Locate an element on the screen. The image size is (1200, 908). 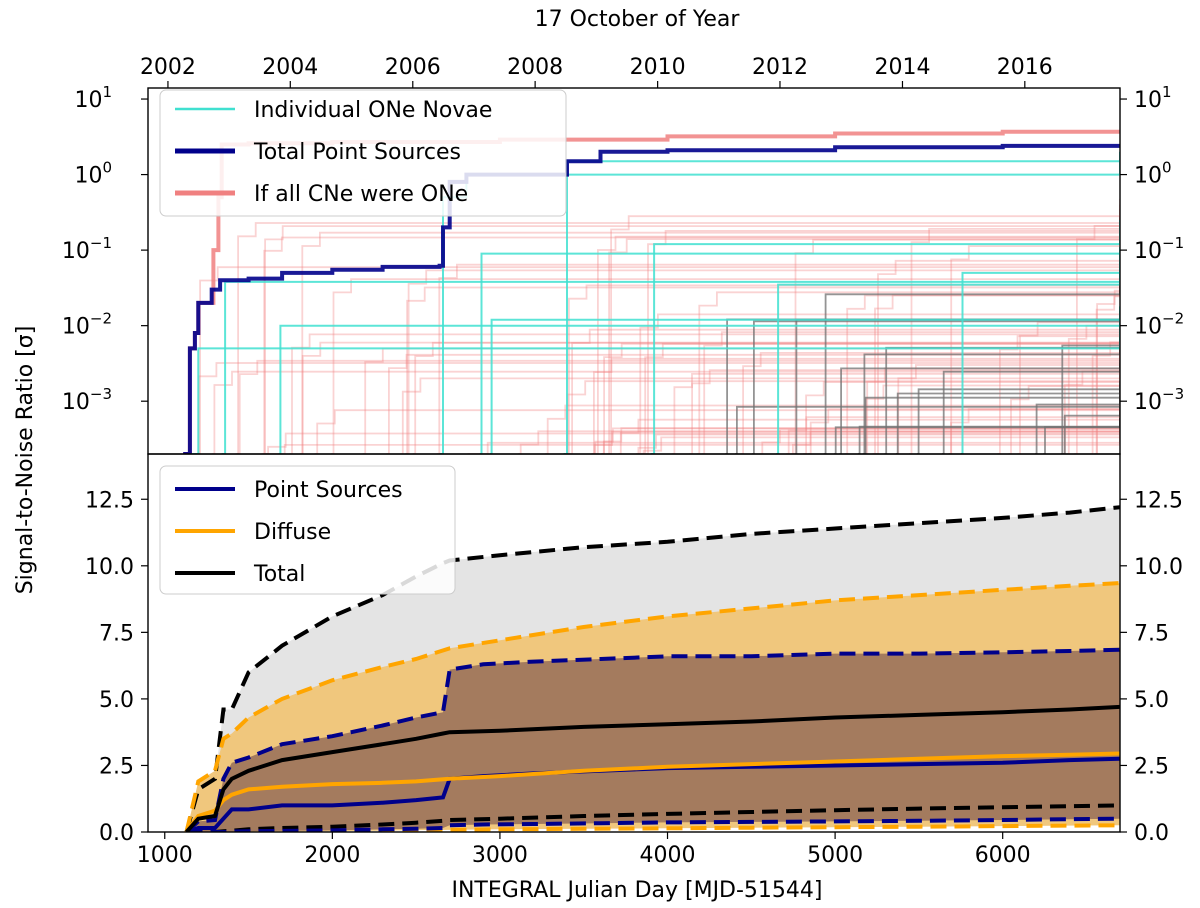
legend-label-novae: Individual ONe Novae is located at coordinates (373, 110).